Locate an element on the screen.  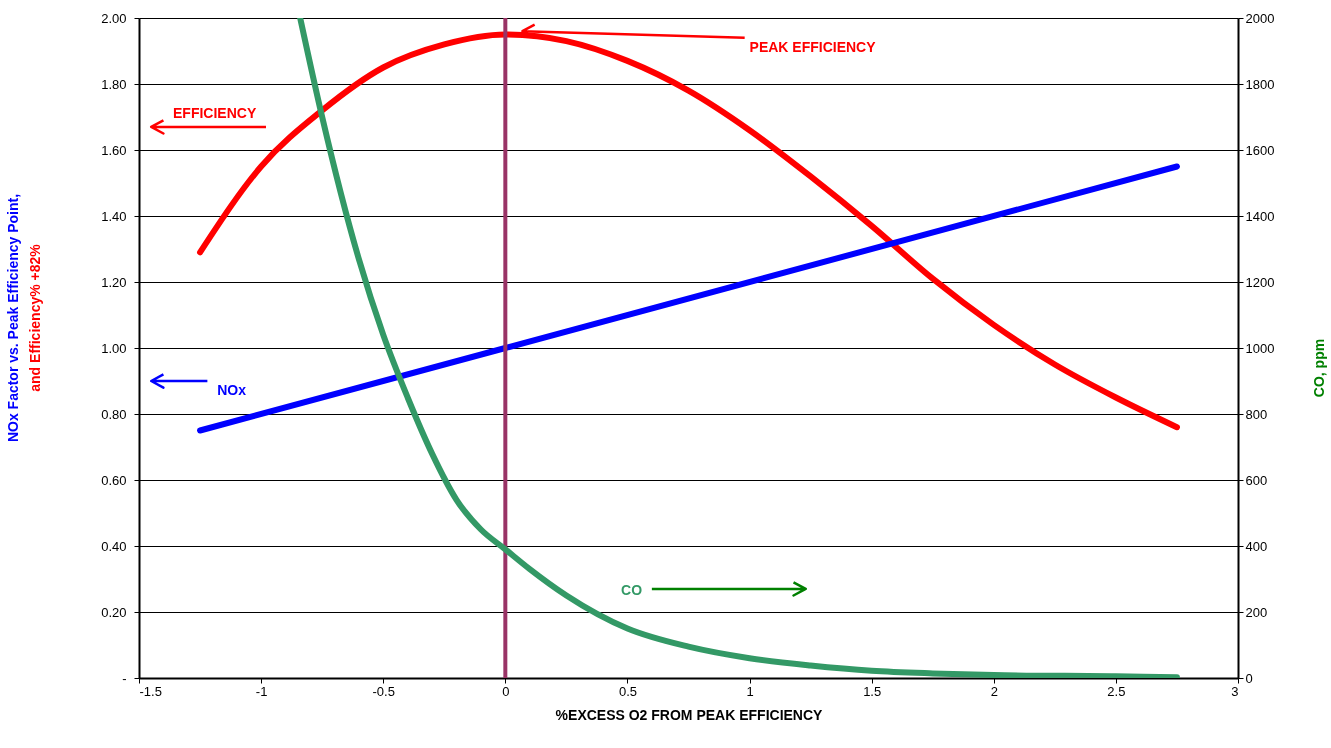
y2-axis-title: CO, ppm is located at coordinates (1319, 368).